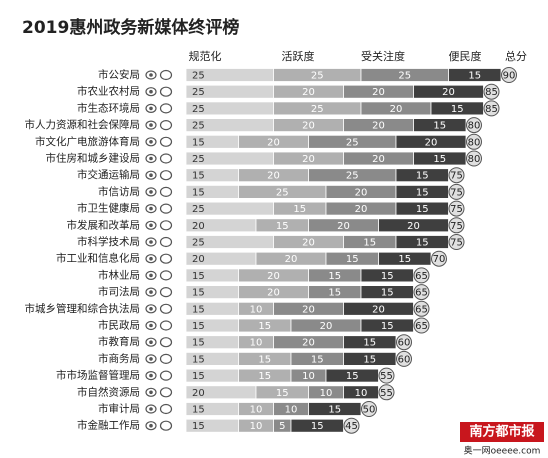  I want to click on category-label: 市科学技术局, so click(108, 241).